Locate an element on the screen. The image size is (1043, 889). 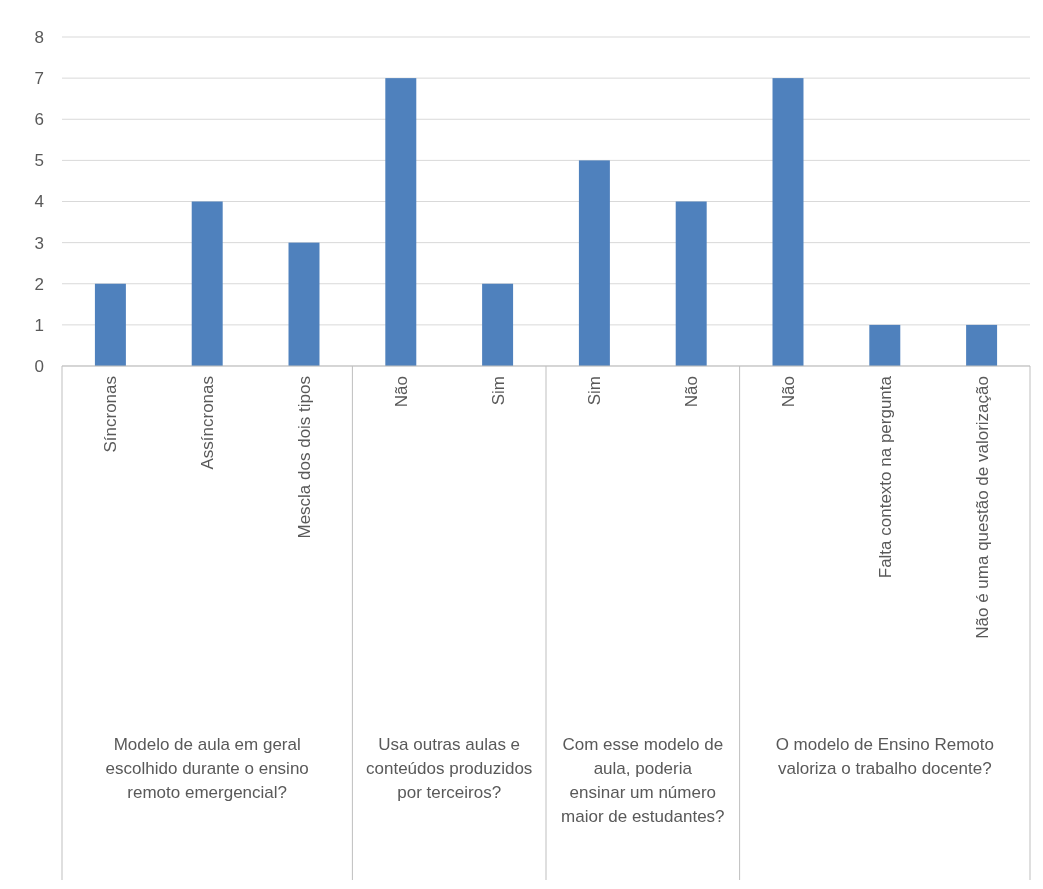
y-tick-label: 8 is located at coordinates (39, 37).